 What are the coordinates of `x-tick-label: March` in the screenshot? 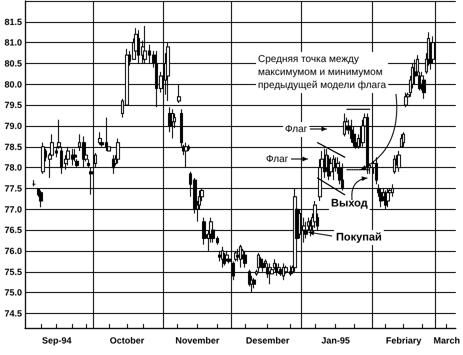 It's located at (446, 341).